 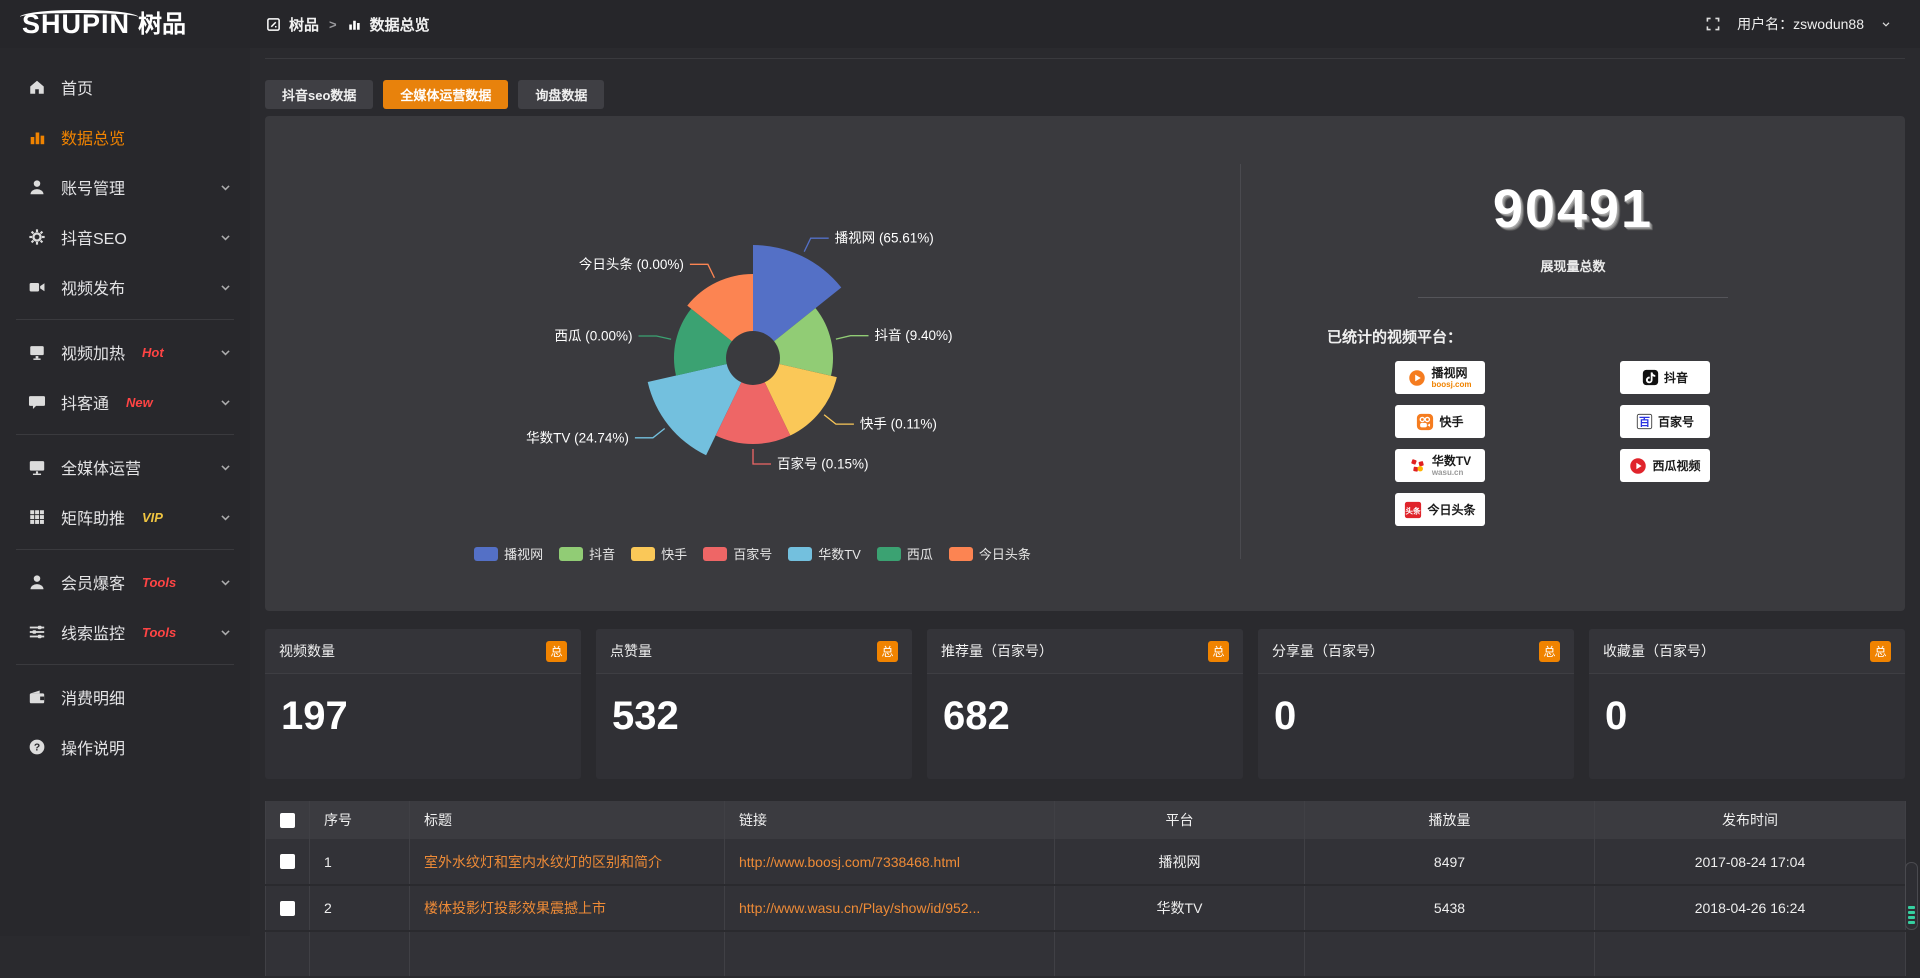 I want to click on scrollbar-widget, so click(x=1911, y=896).